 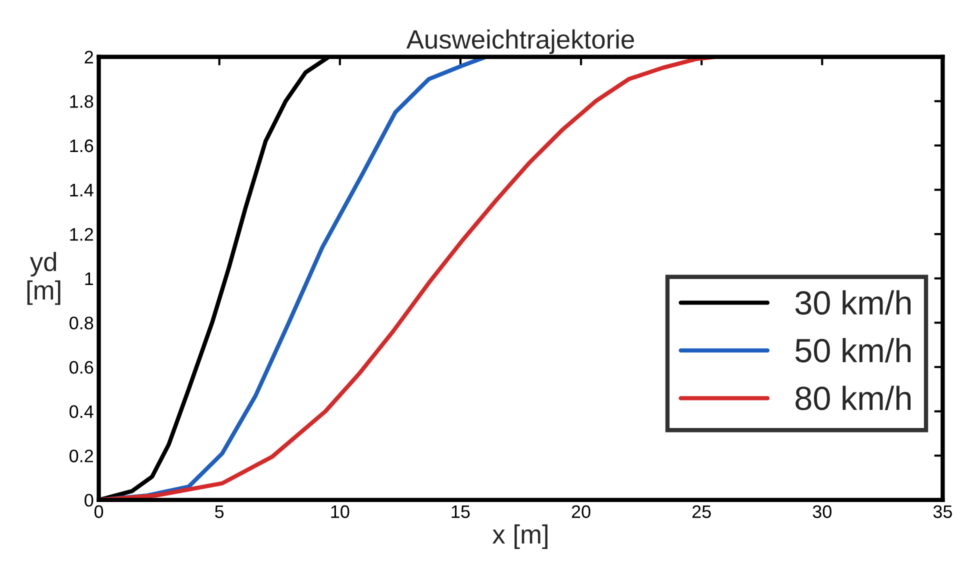 I want to click on y-tick-label: 2, so click(x=89, y=57).